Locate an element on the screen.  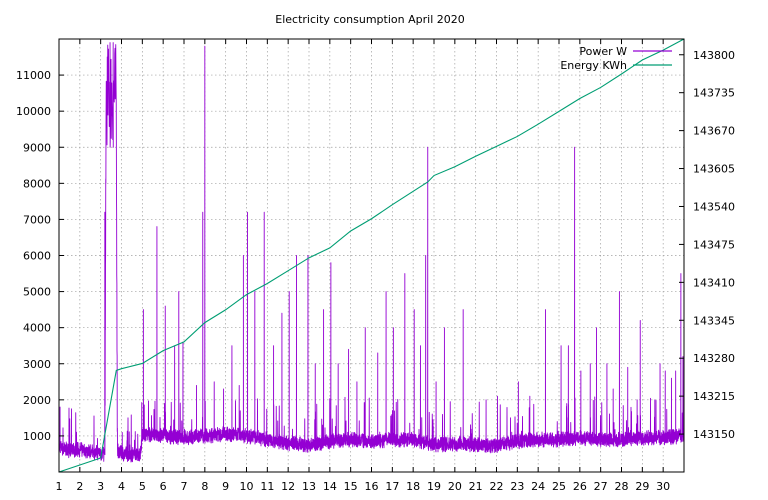
y-right-tick-label: 143735 is located at coordinates (714, 93).